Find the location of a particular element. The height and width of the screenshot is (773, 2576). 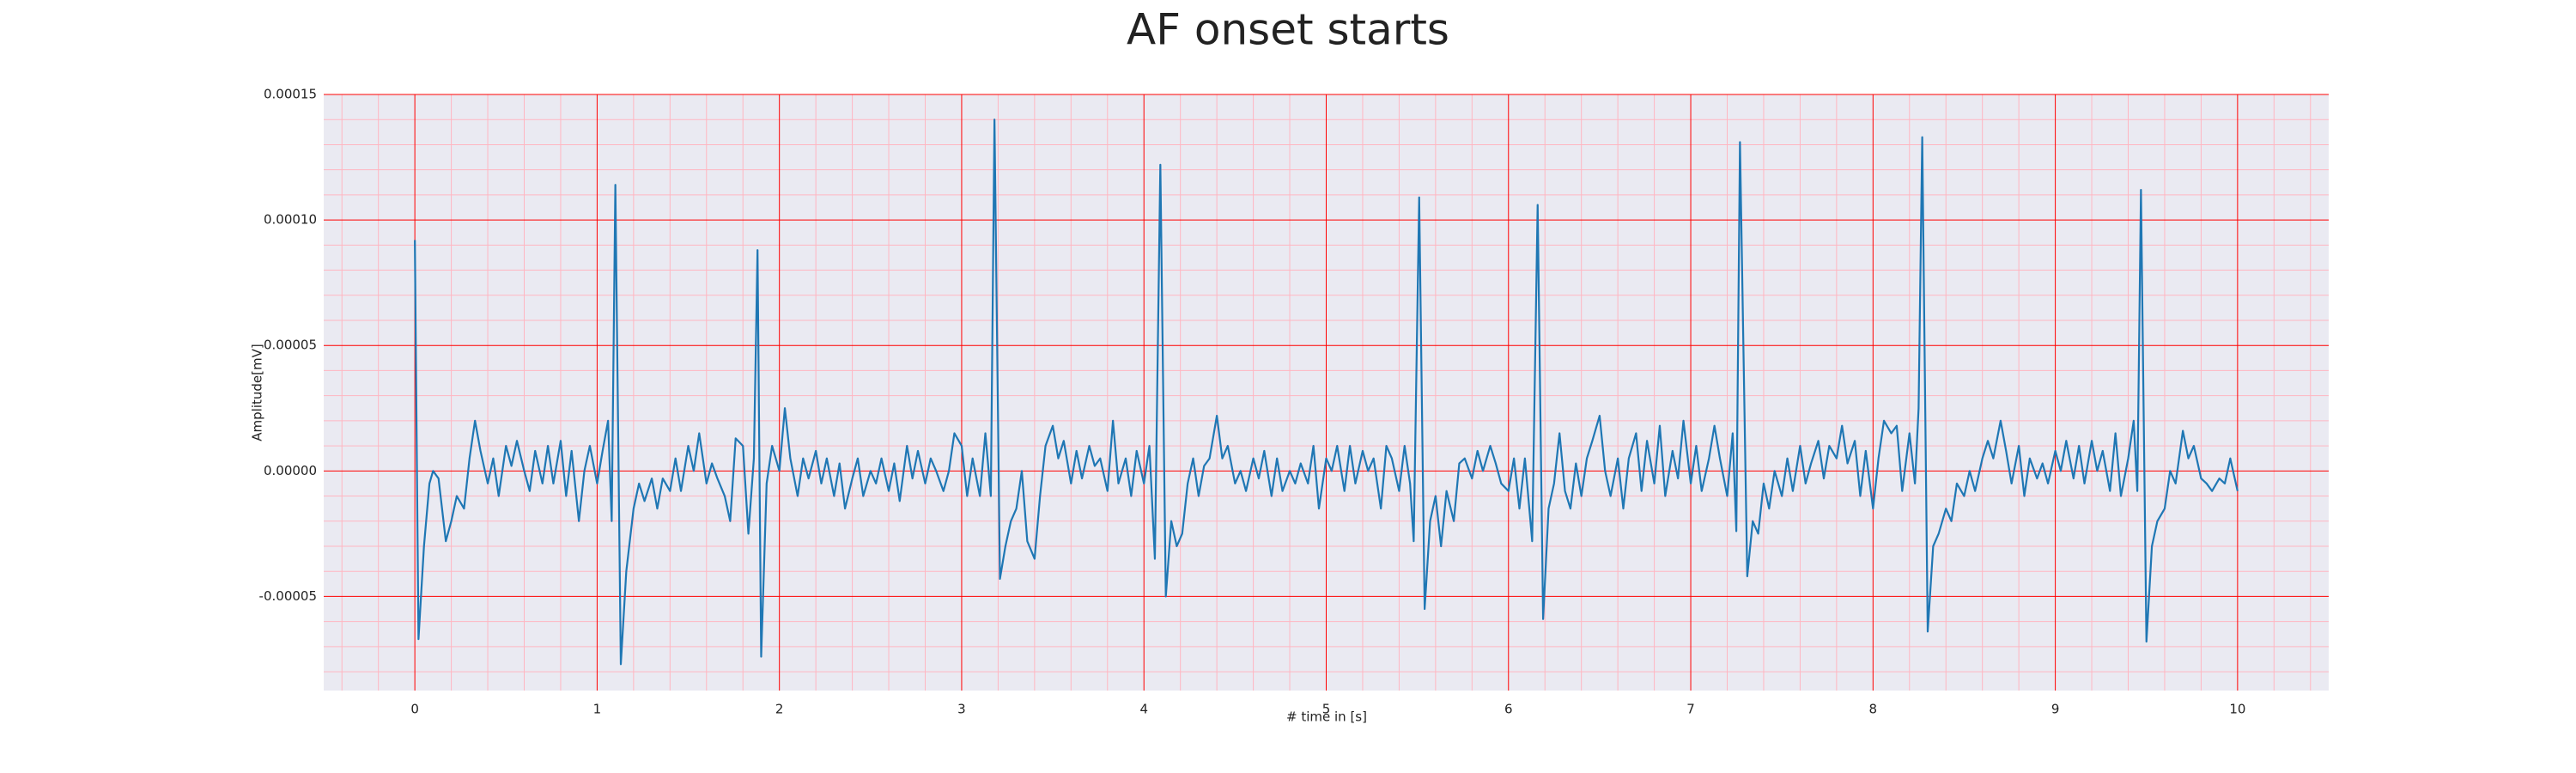

x-tick-label: 7 is located at coordinates (1690, 709).